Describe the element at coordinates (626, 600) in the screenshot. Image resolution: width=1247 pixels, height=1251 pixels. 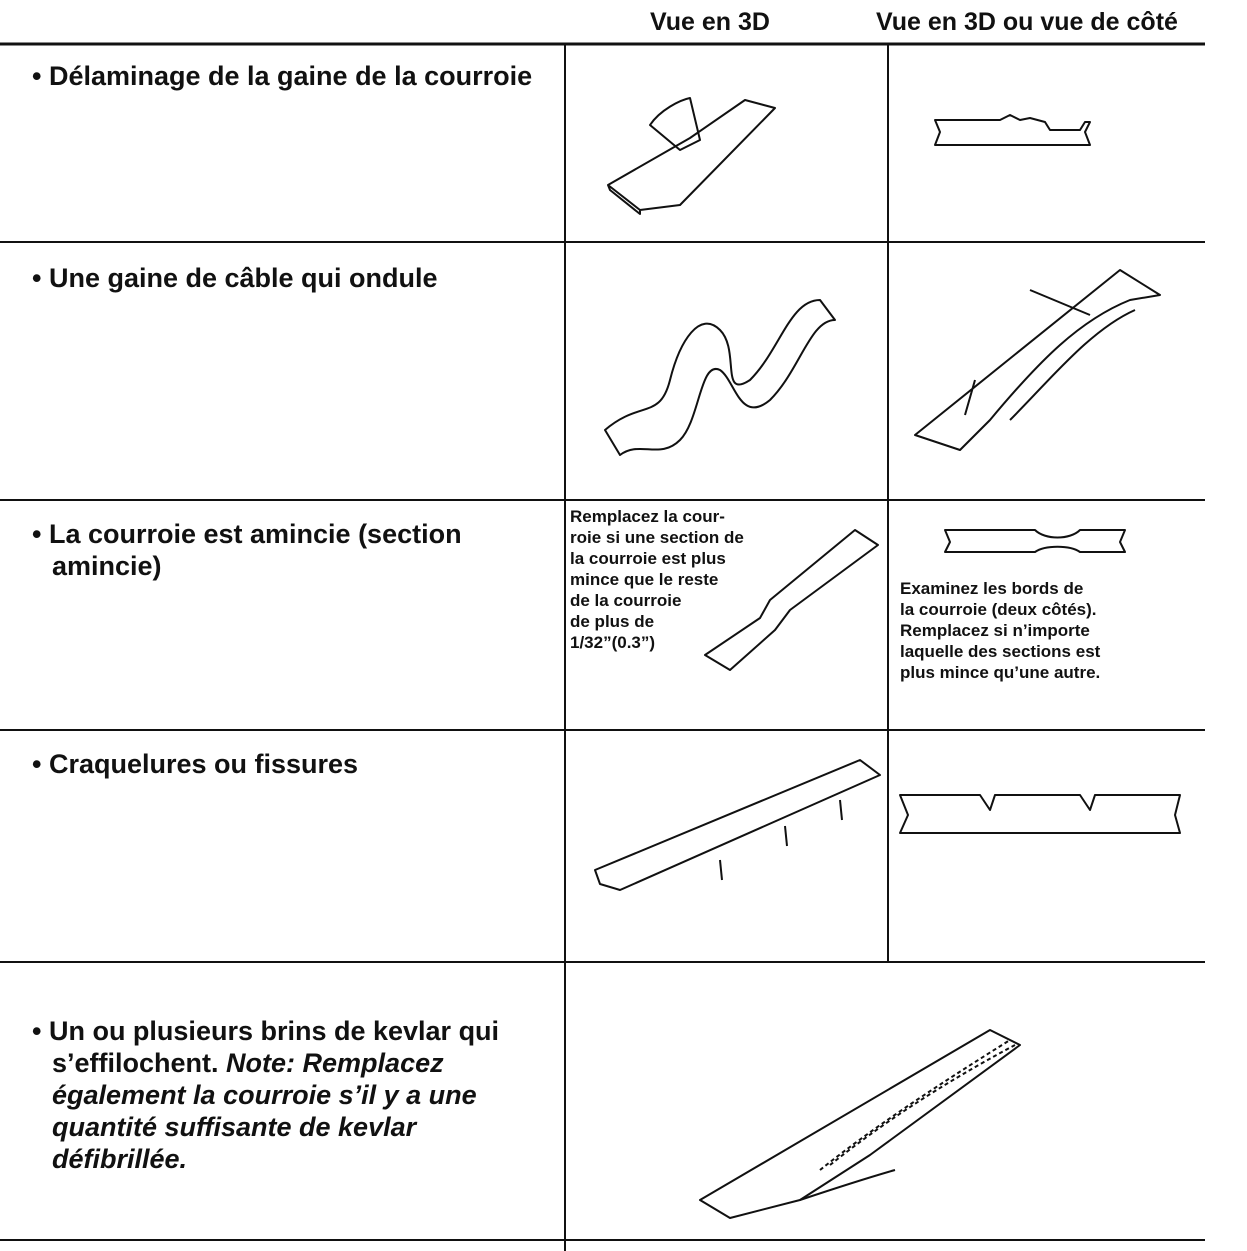
I see `note-line: de la courroie` at that location.